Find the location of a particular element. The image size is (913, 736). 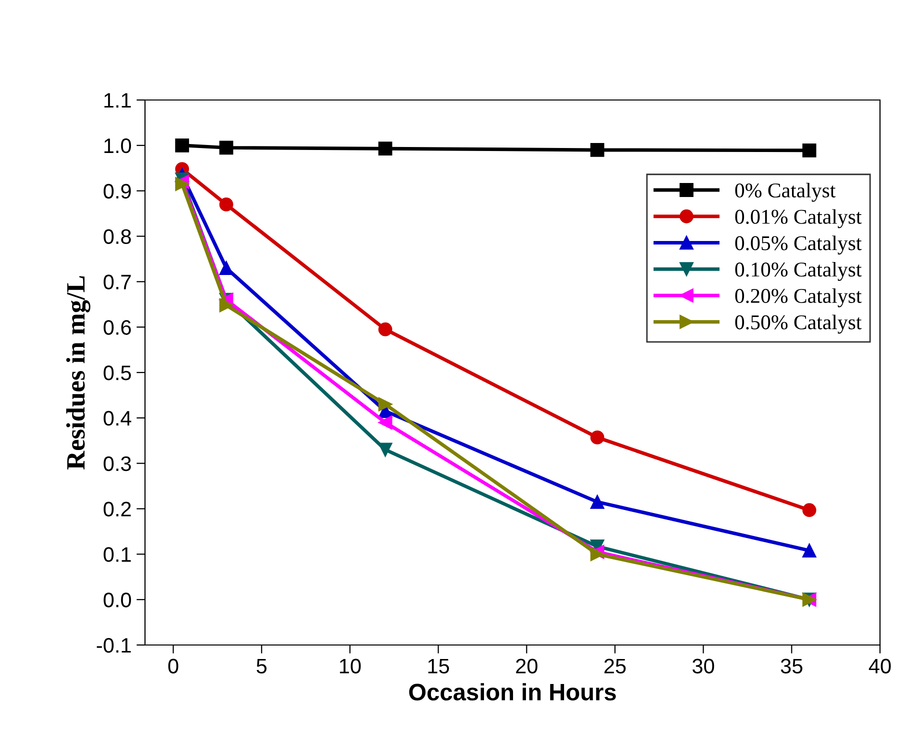

y-tick-label: 0.0 is located at coordinates (117, 600).